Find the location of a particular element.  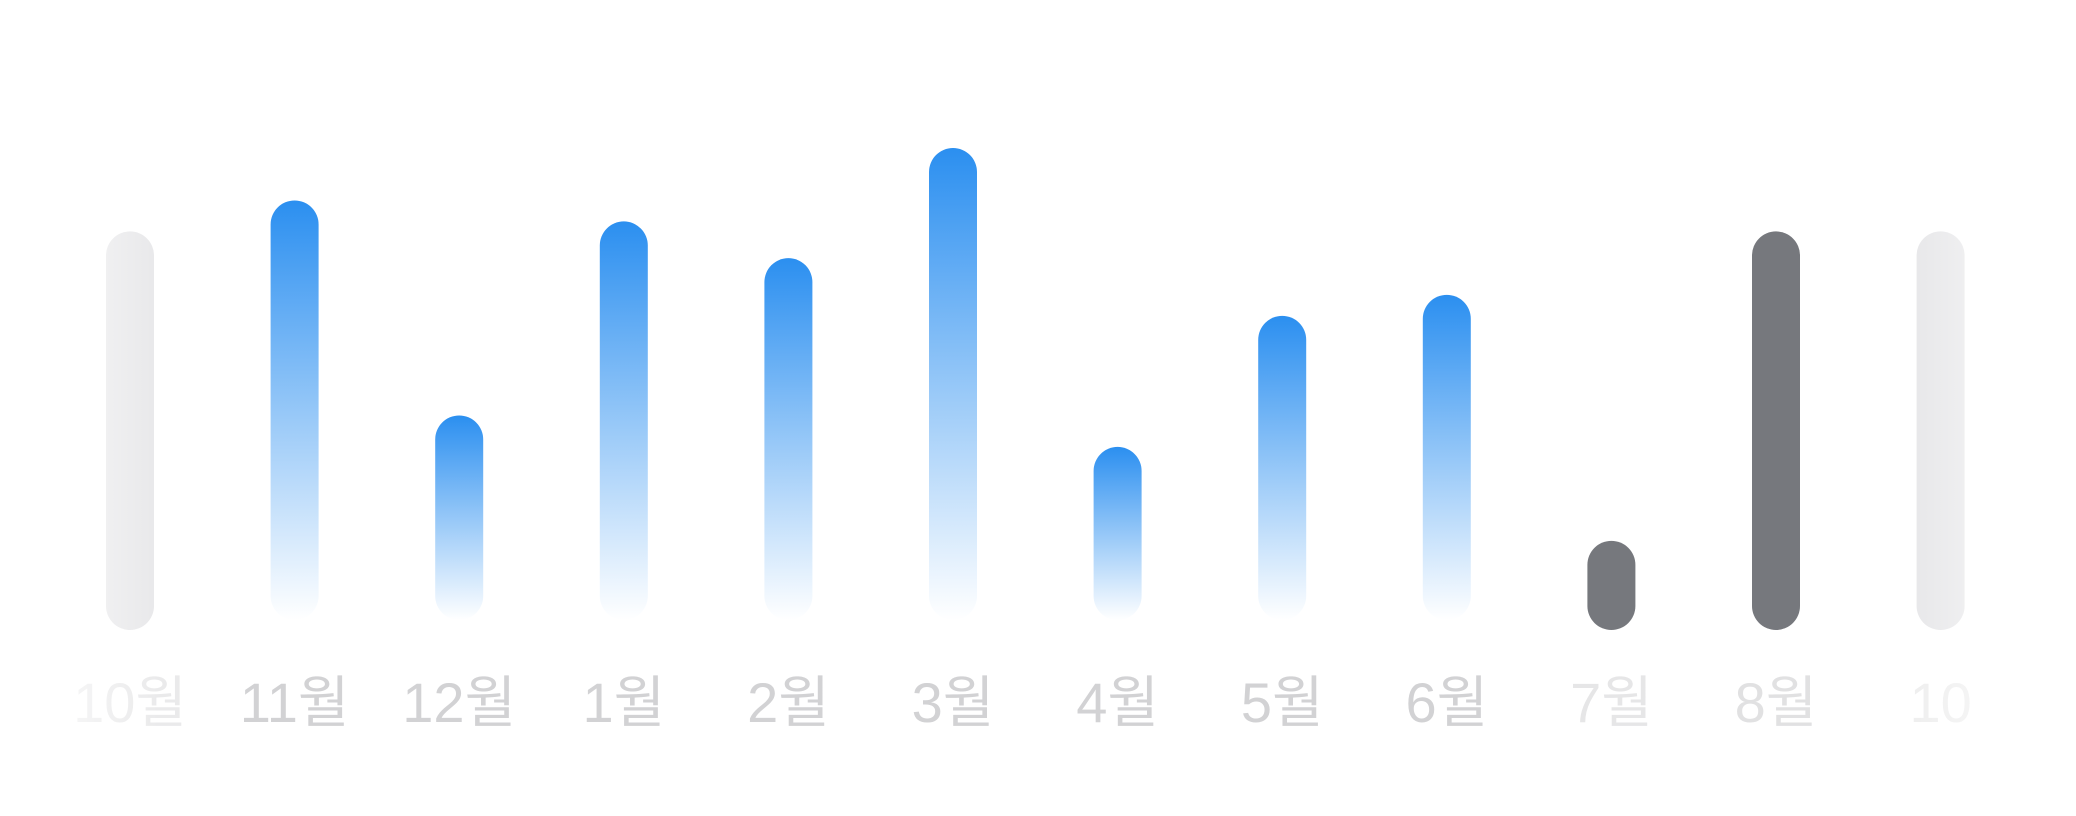

x-tick-label: 3월 is located at coordinates (953, 702).